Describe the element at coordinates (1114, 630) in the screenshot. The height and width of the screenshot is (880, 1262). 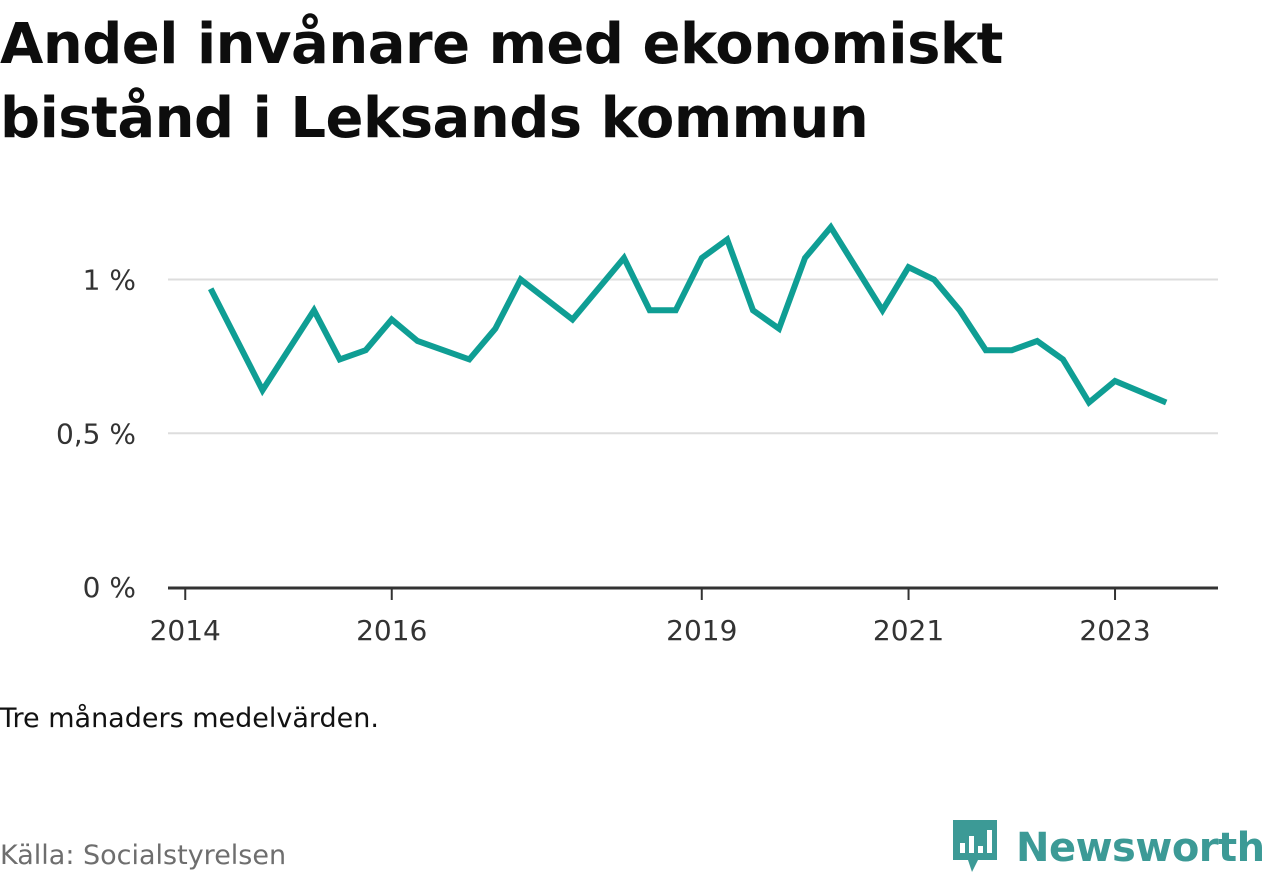
I see `x-tick-label: 2023` at that location.